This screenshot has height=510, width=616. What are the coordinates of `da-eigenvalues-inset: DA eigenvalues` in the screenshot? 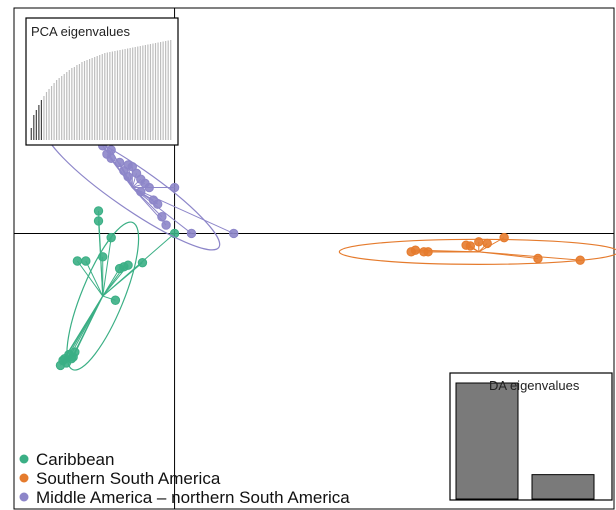 It's located at (531, 436).